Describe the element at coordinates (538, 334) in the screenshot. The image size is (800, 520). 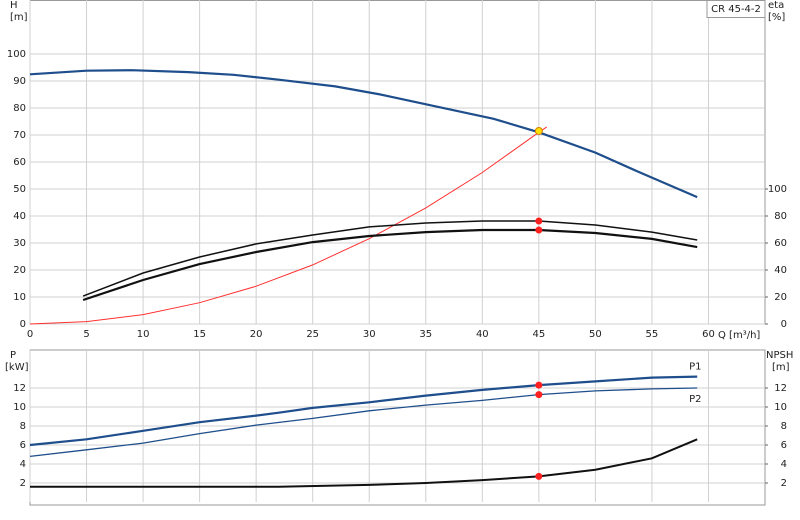
I see `x-tick-label: 45` at that location.